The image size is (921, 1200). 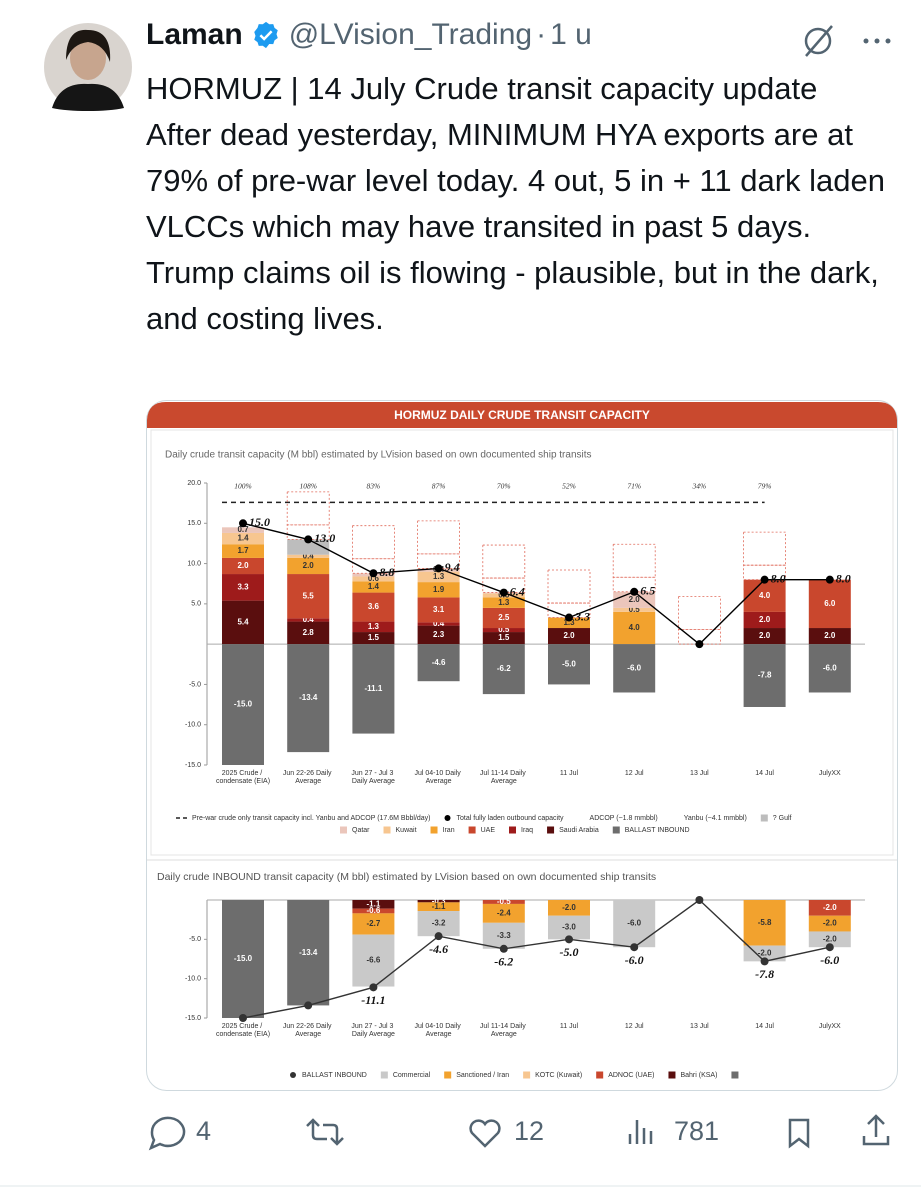 I want to click on grok-icon, so click(x=818, y=41).